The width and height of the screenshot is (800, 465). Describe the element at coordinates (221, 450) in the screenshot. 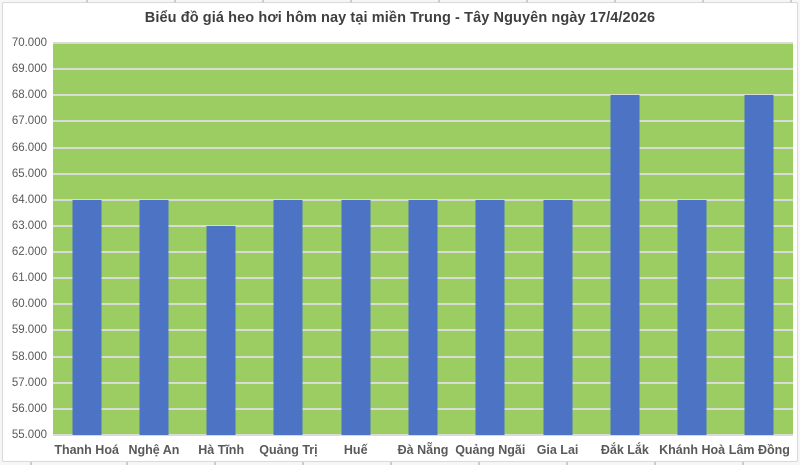

I see `x-category-label: Hà Tĩnh` at that location.